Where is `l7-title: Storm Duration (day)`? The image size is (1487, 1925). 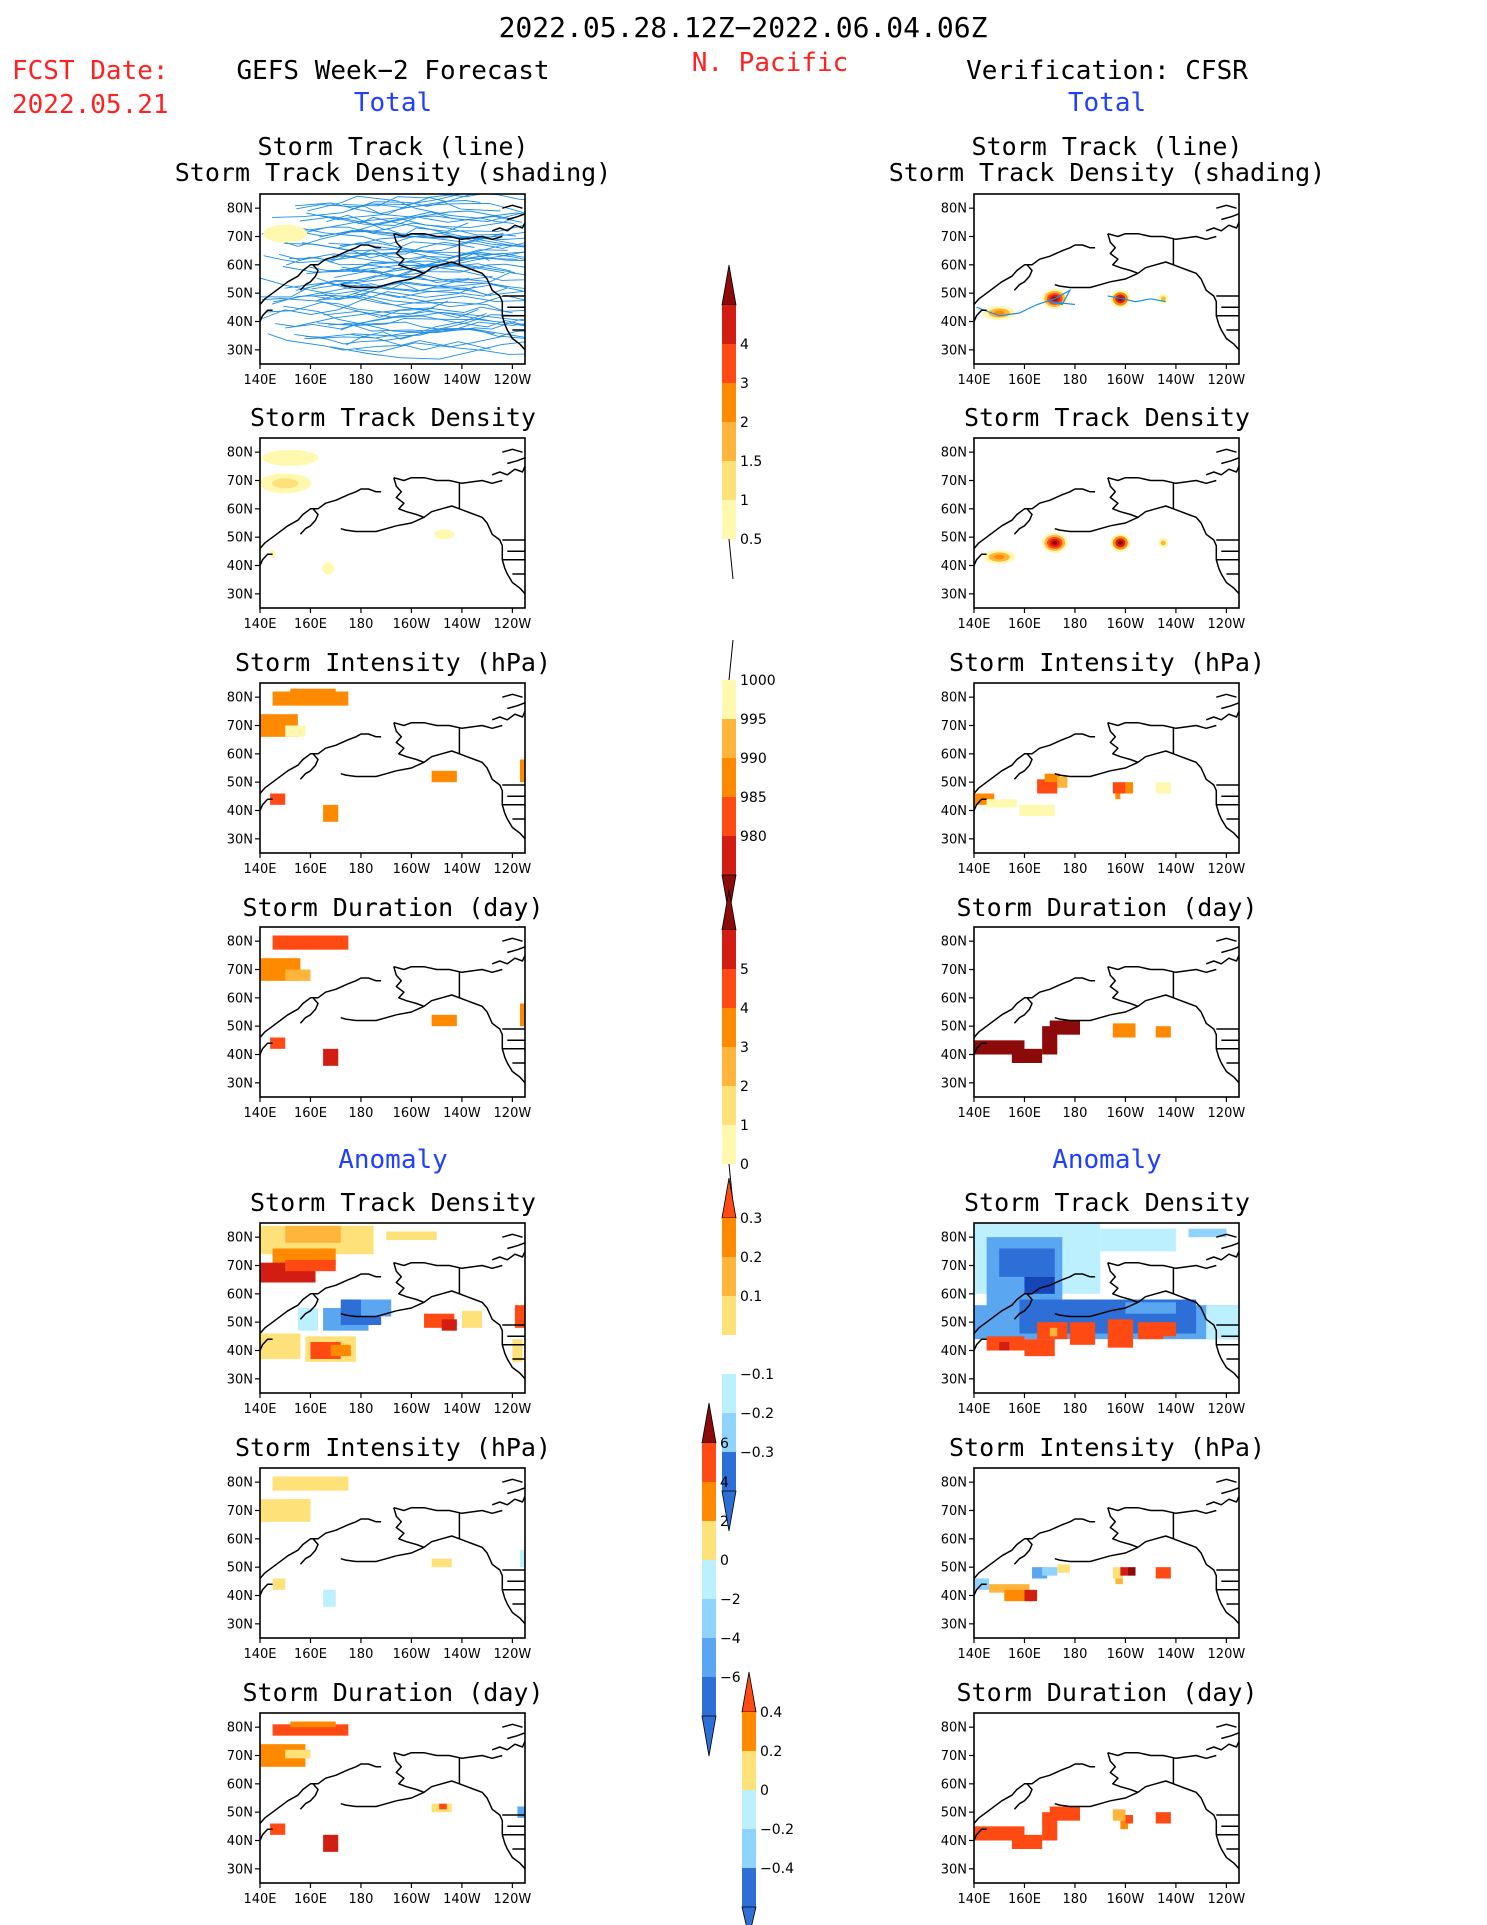 l7-title: Storm Duration (day) is located at coordinates (393, 1692).